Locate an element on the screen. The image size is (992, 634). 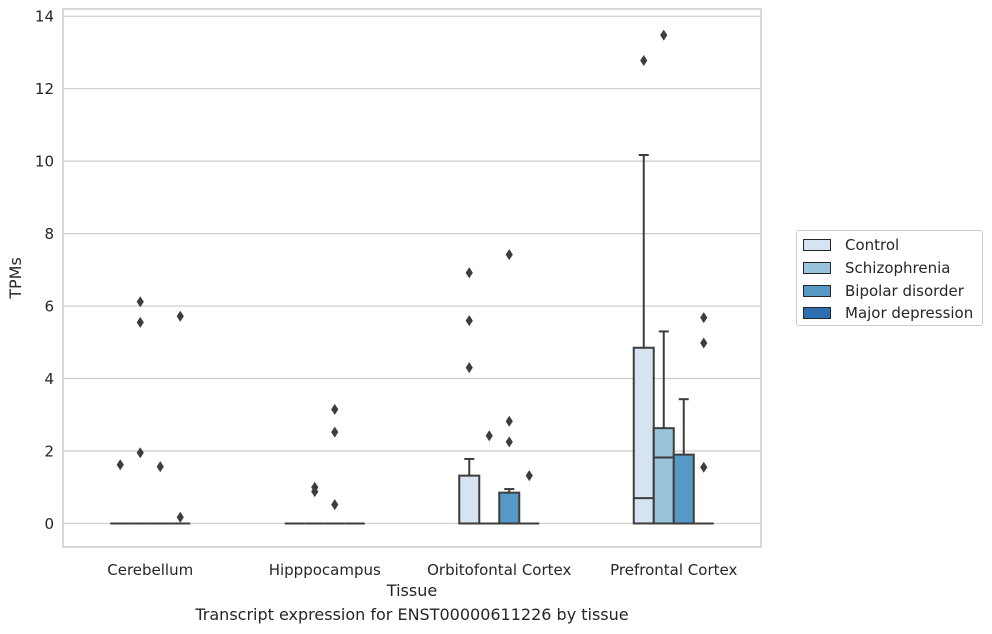
x-axis-label: Tissue is located at coordinates (411, 590).